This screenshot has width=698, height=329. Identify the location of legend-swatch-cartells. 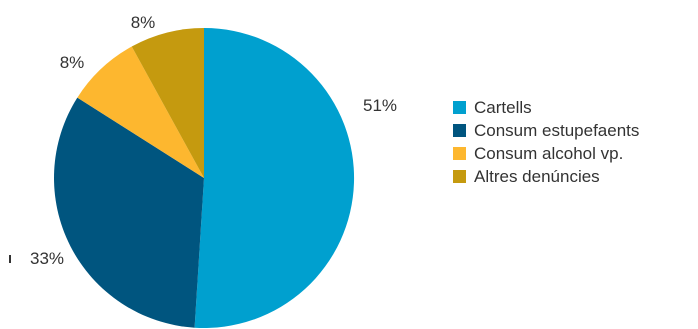
(459, 107).